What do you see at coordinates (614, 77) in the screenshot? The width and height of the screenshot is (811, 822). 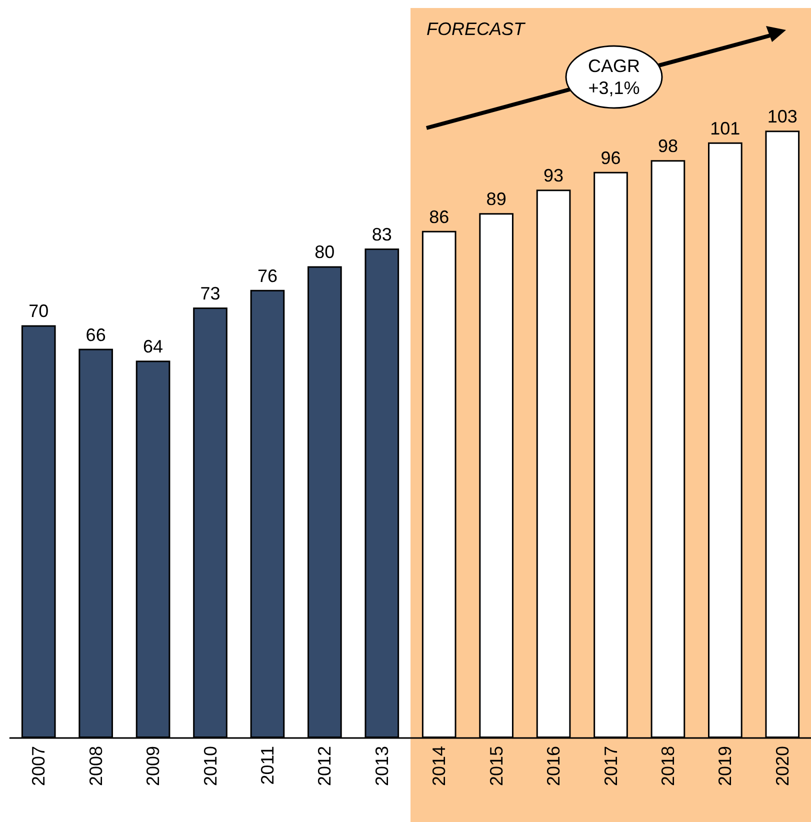 I see `text: CAGR +3,1%` at bounding box center [614, 77].